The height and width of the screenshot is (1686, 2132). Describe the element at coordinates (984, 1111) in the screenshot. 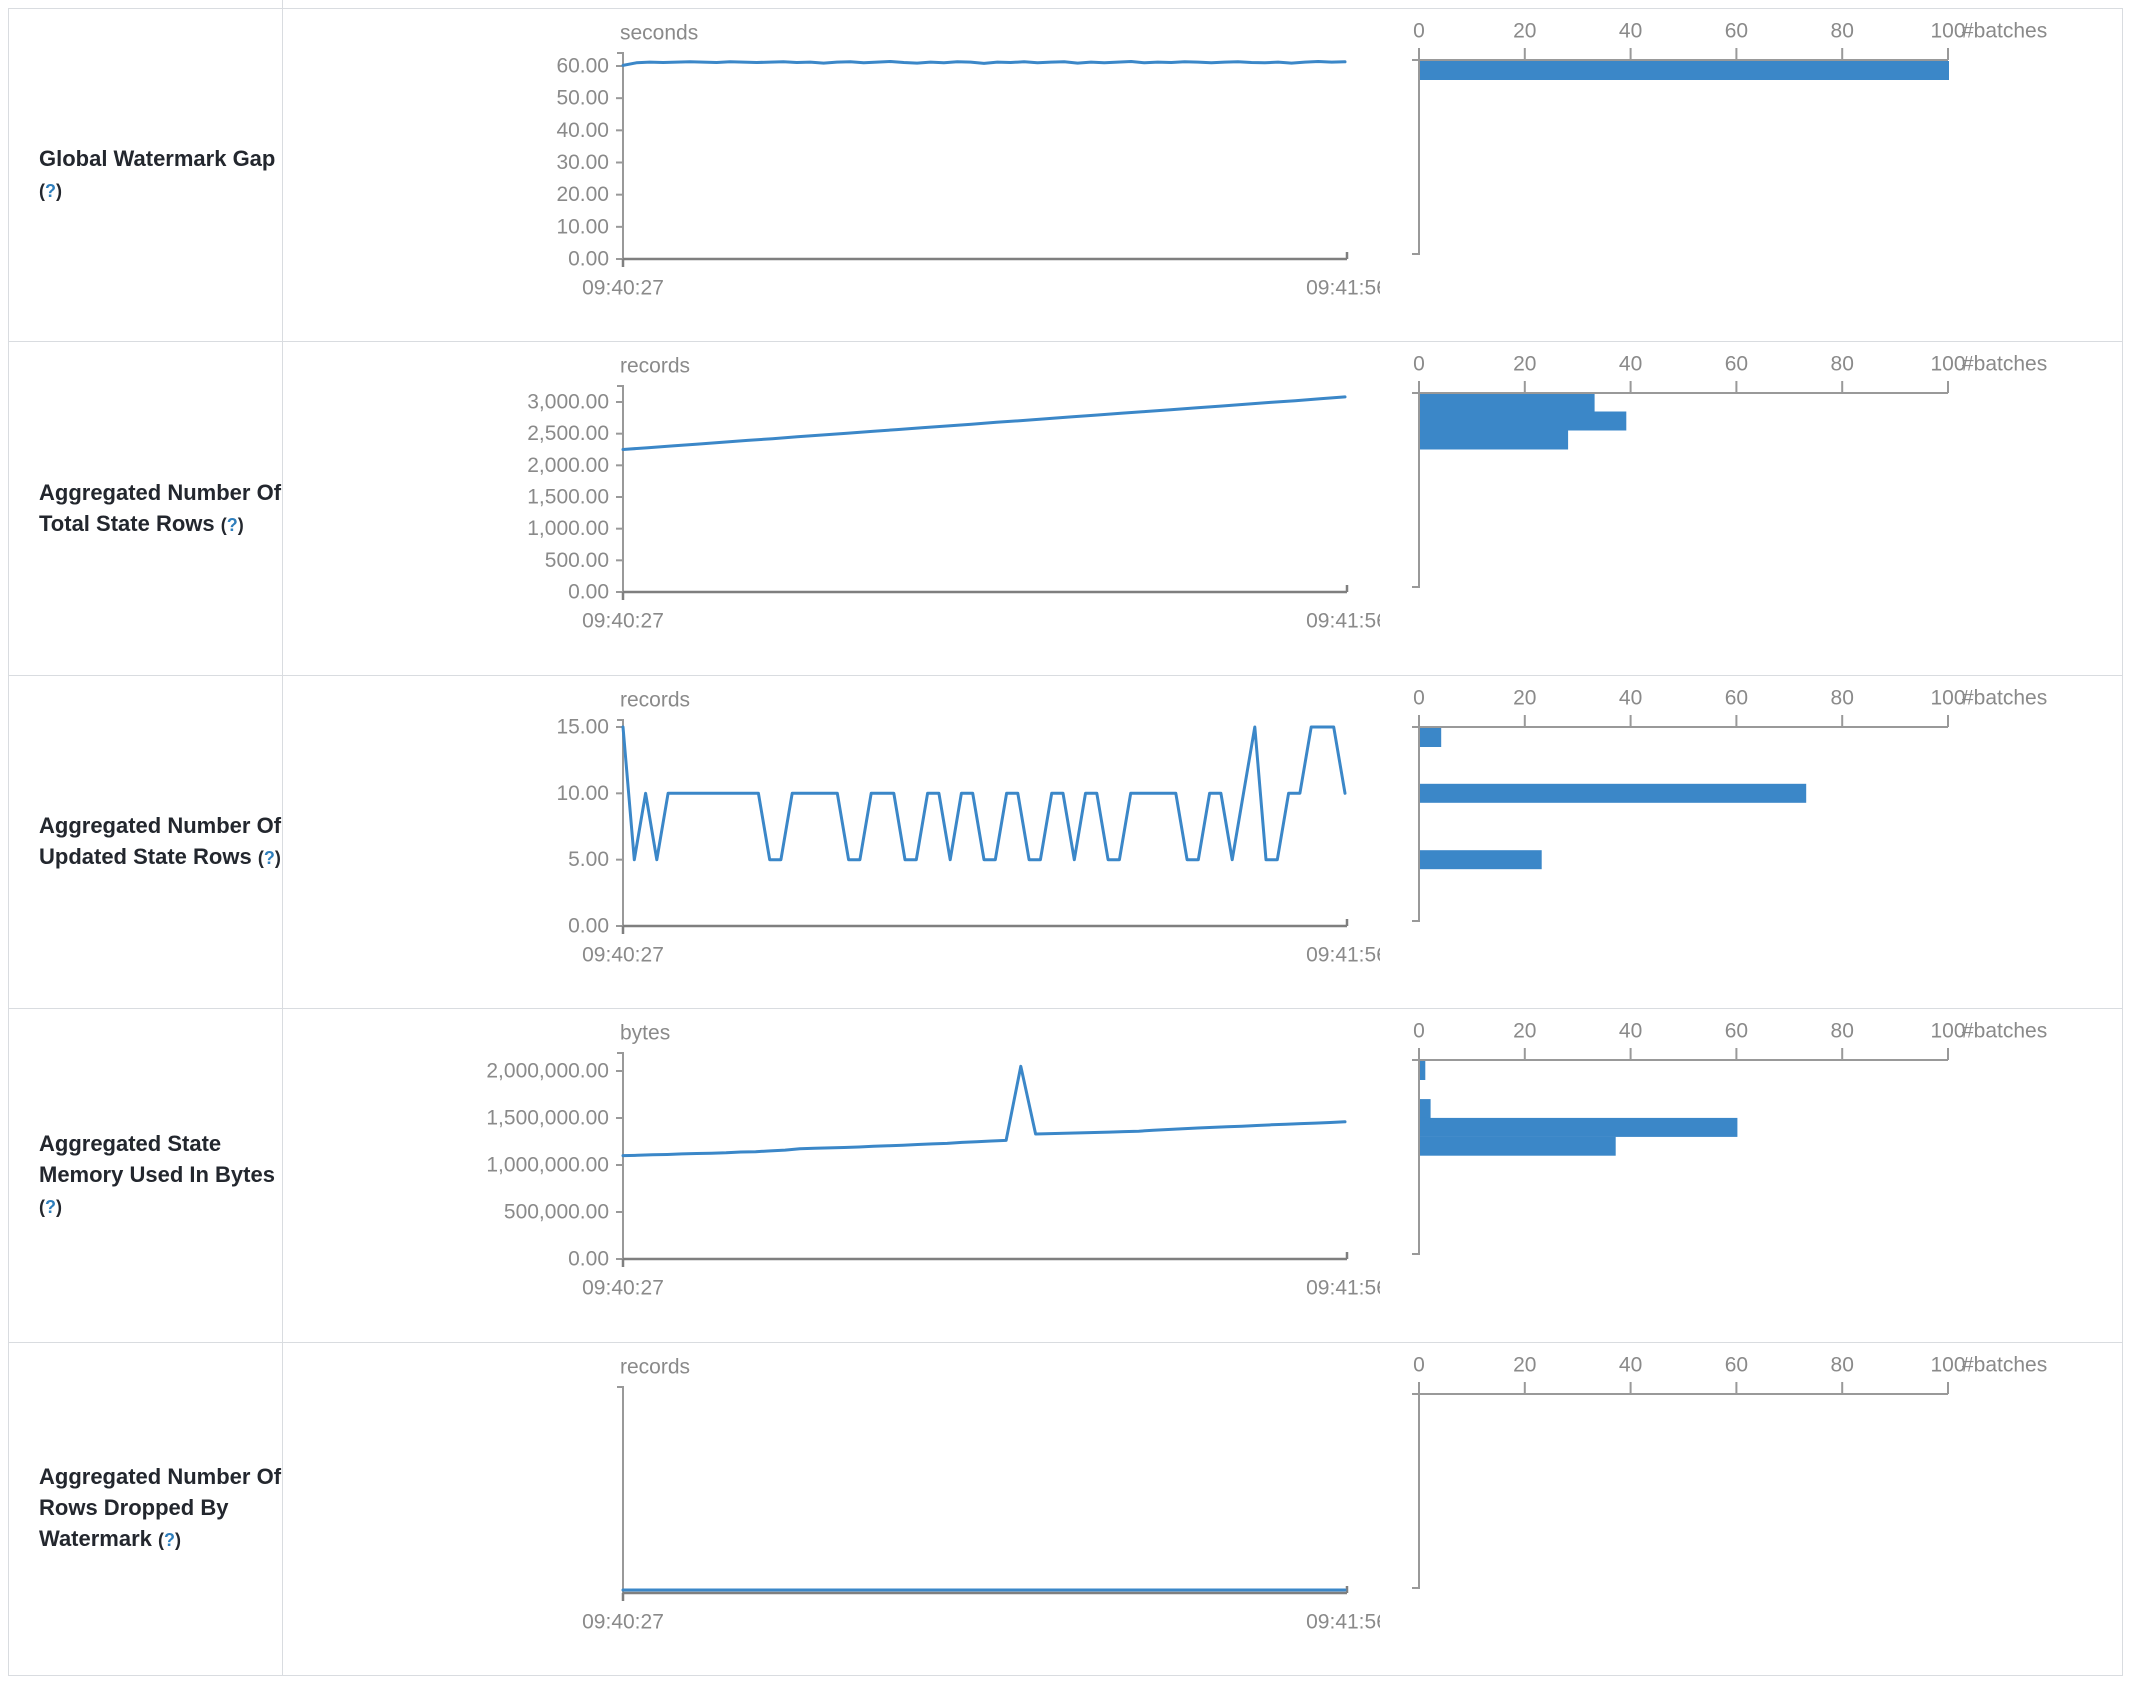

I see `timeline-line` at that location.